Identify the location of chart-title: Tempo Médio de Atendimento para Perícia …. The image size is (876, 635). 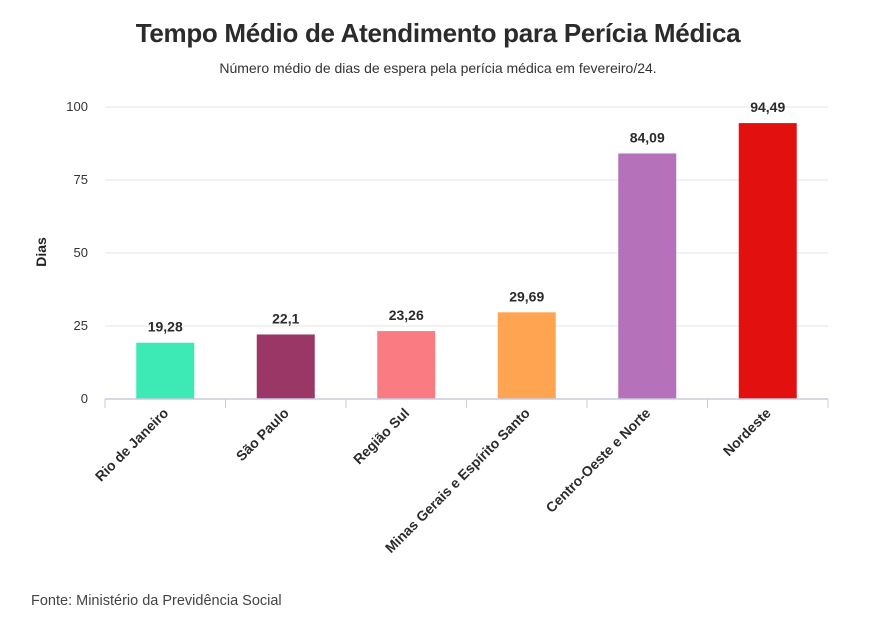
(438, 33).